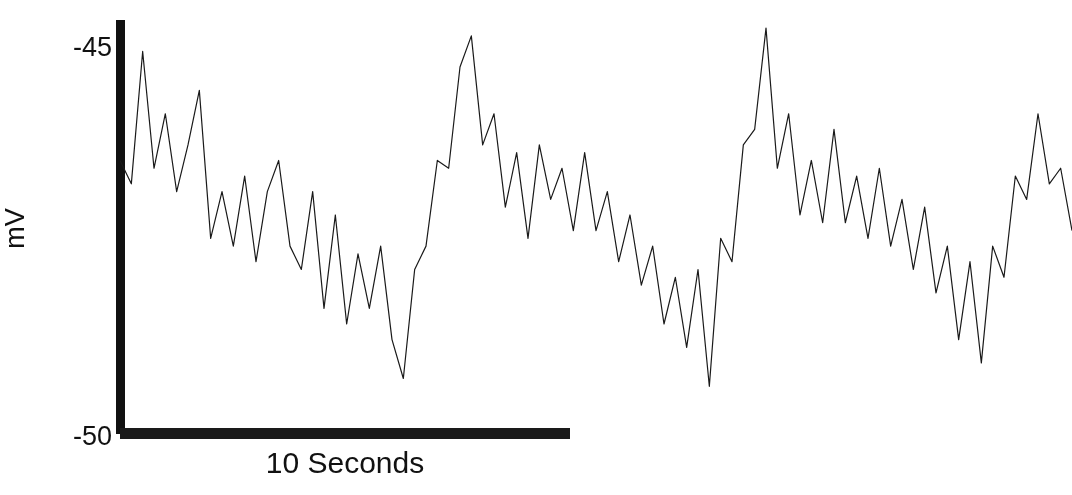 This screenshot has width=1072, height=495. What do you see at coordinates (92, 47) in the screenshot?
I see `y-tick-label: -45` at bounding box center [92, 47].